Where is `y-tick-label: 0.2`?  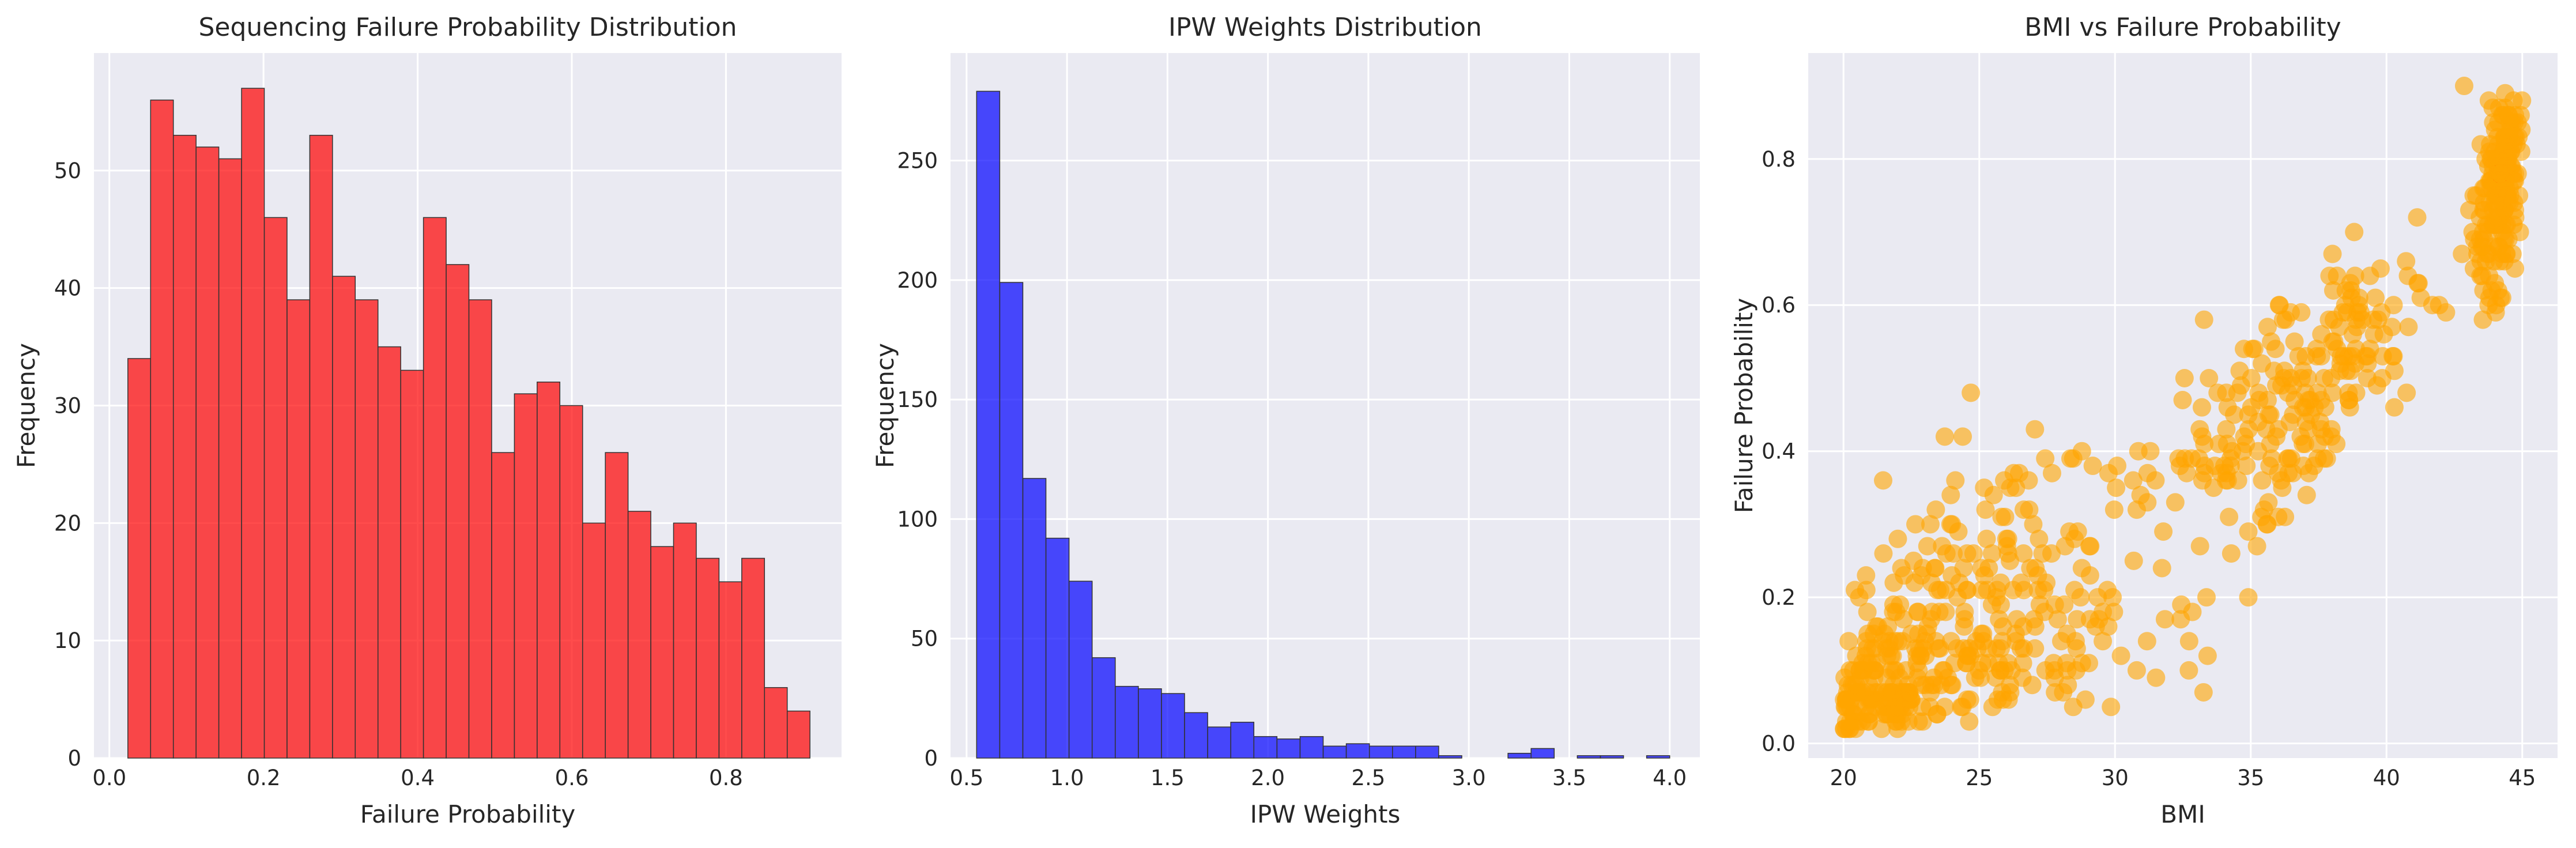
y-tick-label: 0.2 is located at coordinates (1779, 597).